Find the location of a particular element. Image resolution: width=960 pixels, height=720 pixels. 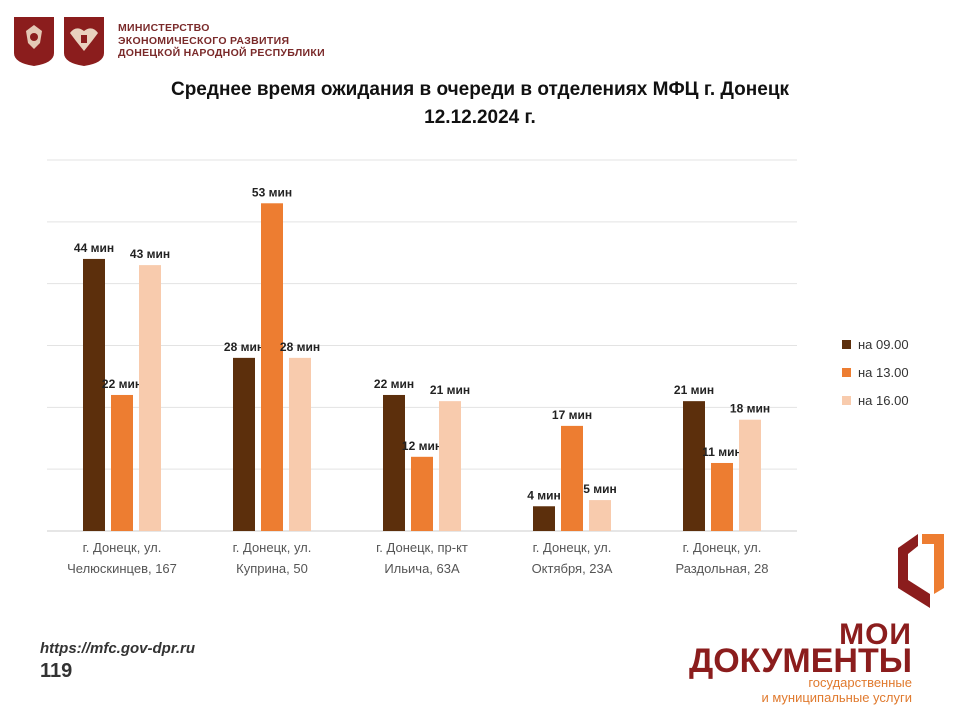

website-link: https://mfc.gov-dpr.ru is located at coordinates (117, 648).